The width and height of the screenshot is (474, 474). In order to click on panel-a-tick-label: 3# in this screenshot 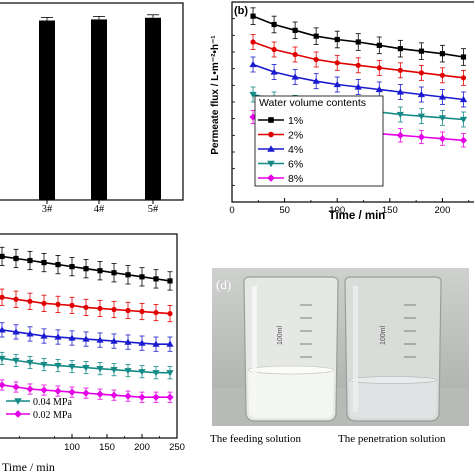, I will do `click(47, 209)`.